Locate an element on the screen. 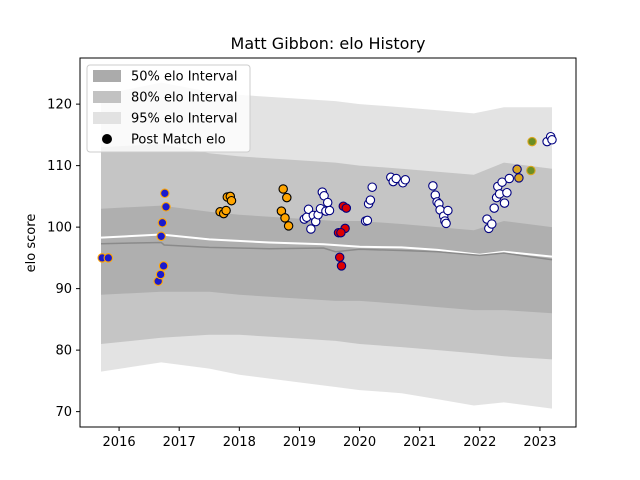  y-tick-label: 100 is located at coordinates (59, 228).